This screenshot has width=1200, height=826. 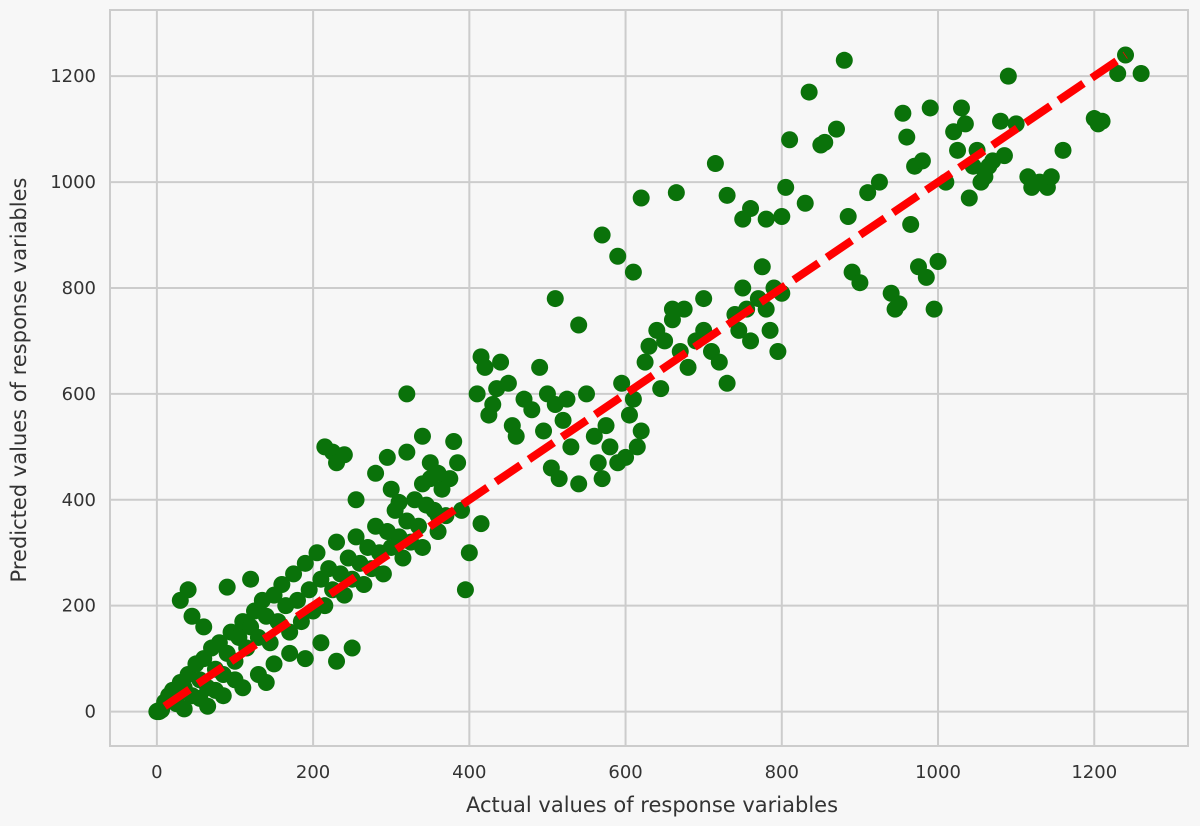 I want to click on y-tick-label: 400, so click(x=79, y=500).